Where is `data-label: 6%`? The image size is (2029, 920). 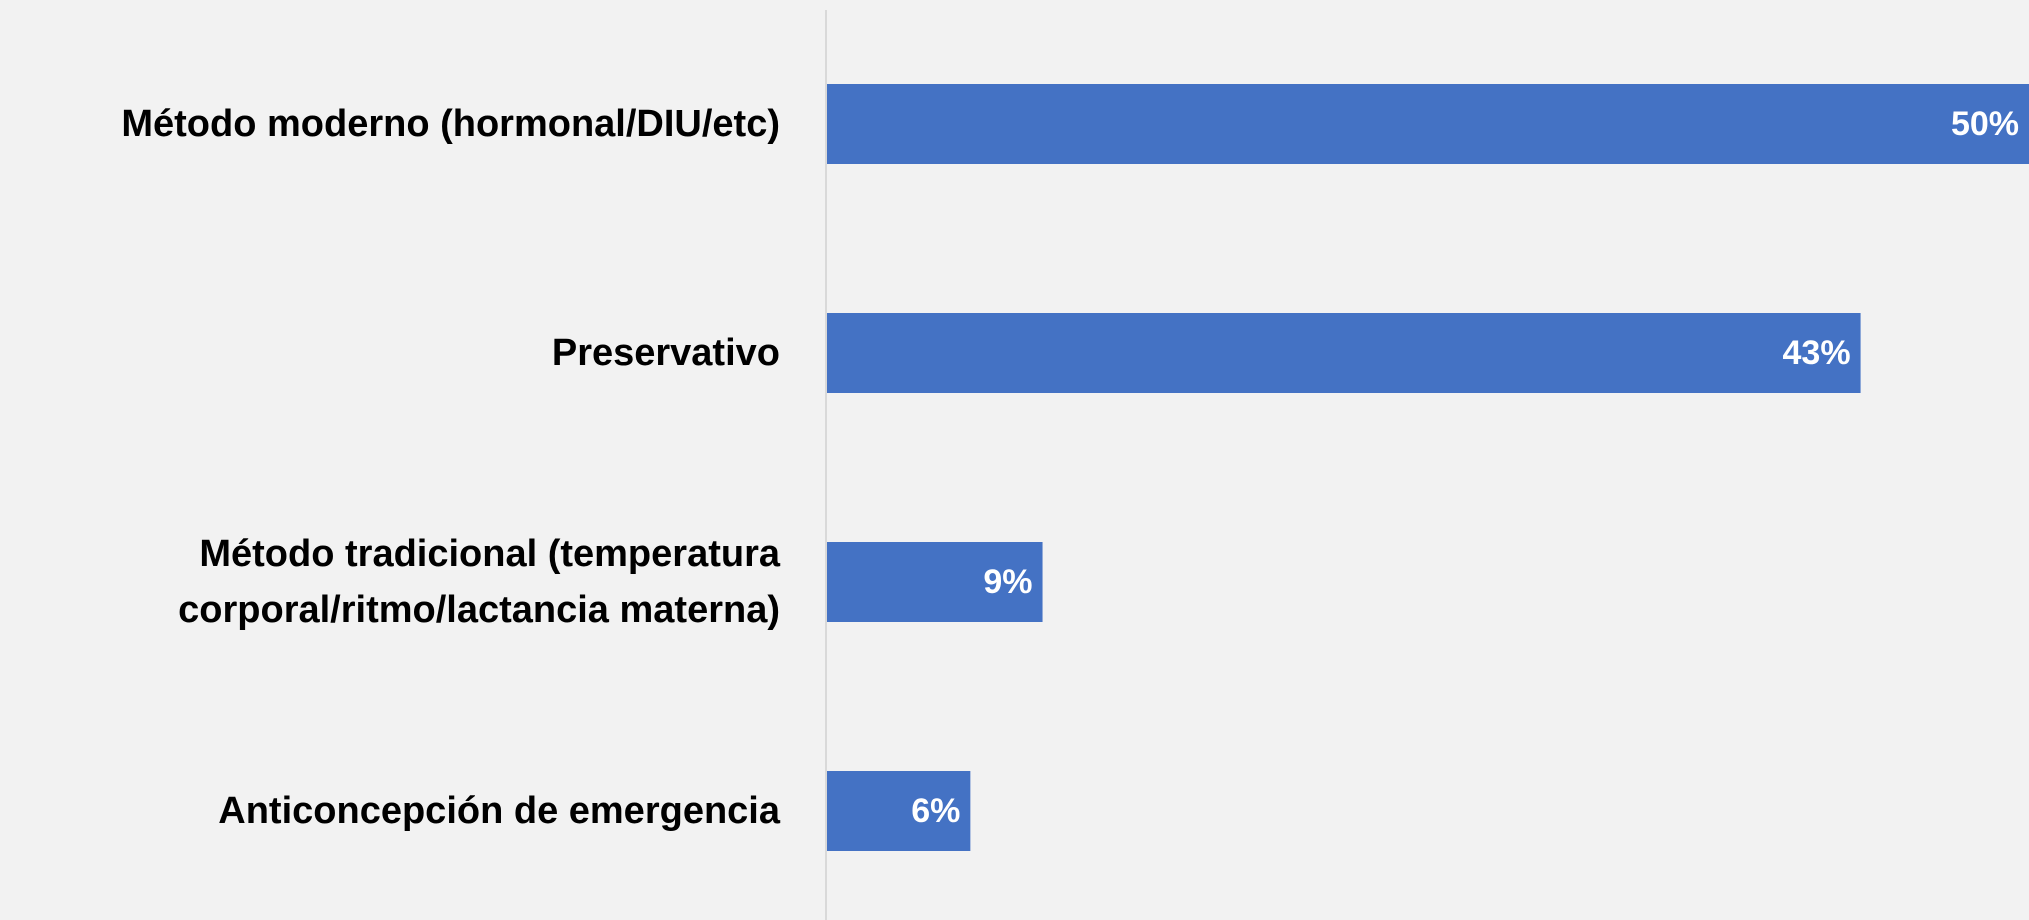 data-label: 6% is located at coordinates (935, 811).